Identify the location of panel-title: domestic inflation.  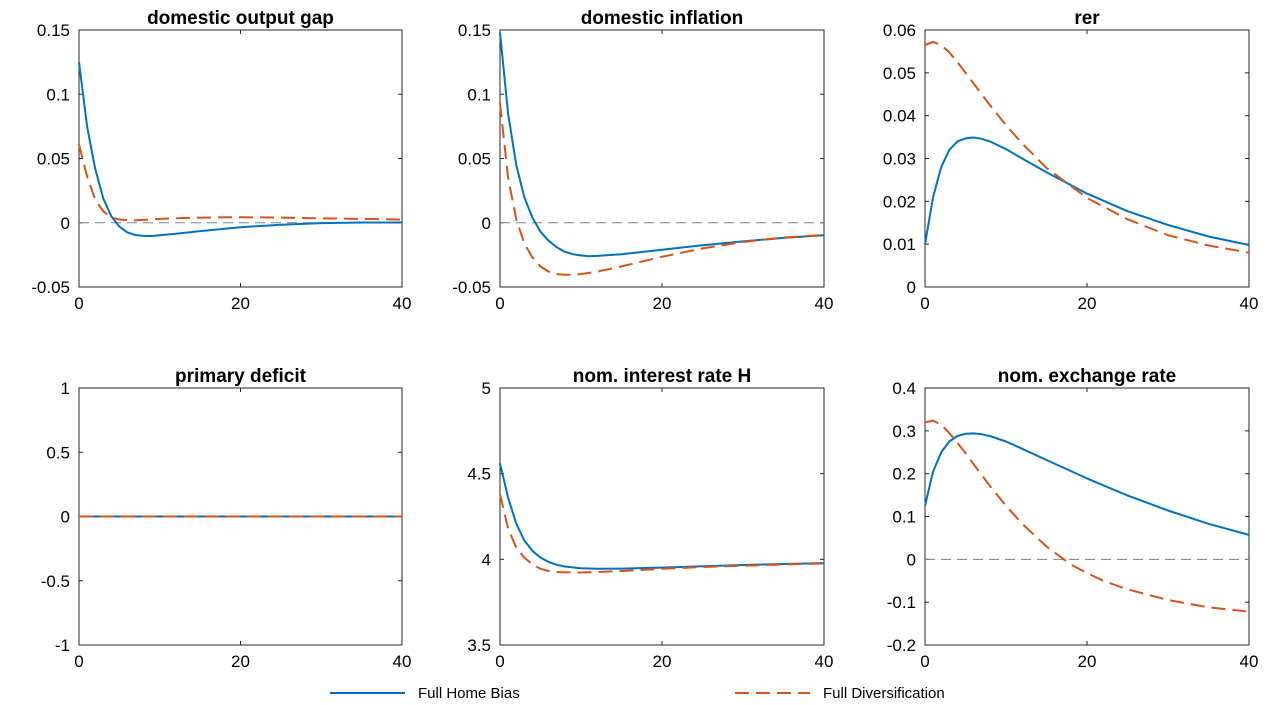
(662, 18).